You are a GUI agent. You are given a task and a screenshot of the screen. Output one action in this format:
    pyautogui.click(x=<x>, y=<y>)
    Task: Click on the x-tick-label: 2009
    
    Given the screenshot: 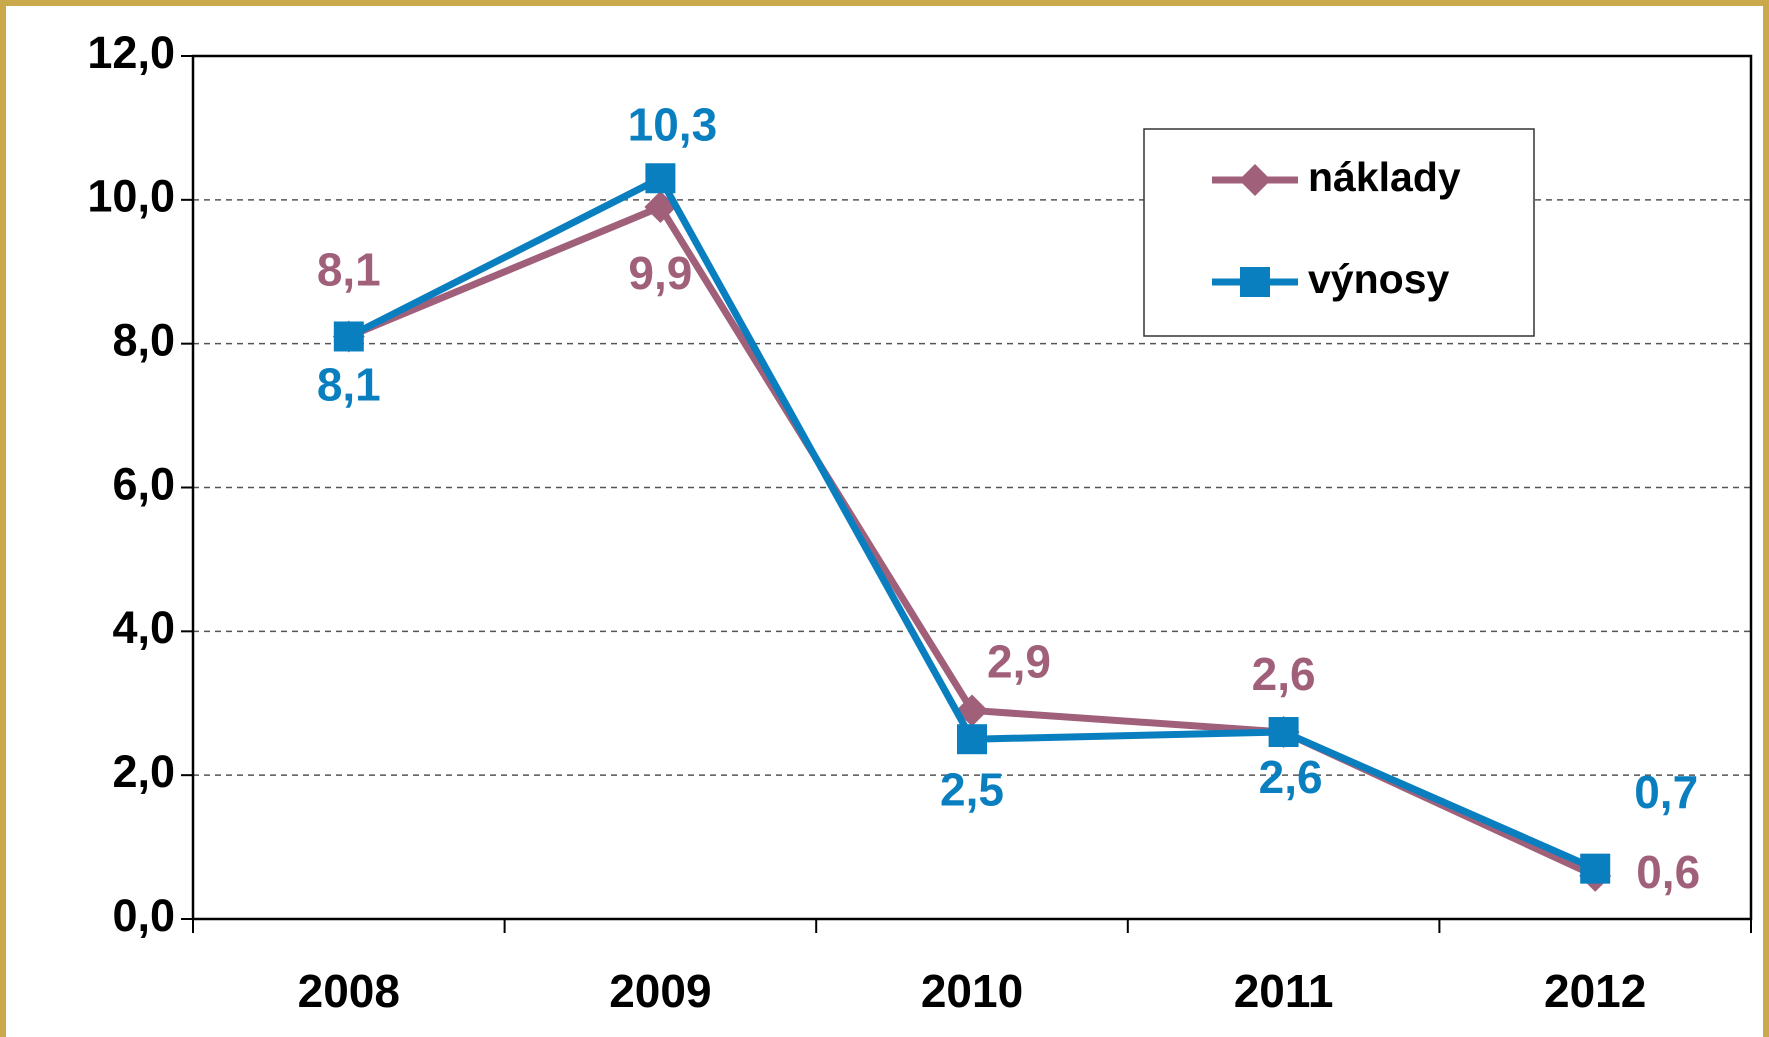 What is the action you would take?
    pyautogui.click(x=660, y=991)
    